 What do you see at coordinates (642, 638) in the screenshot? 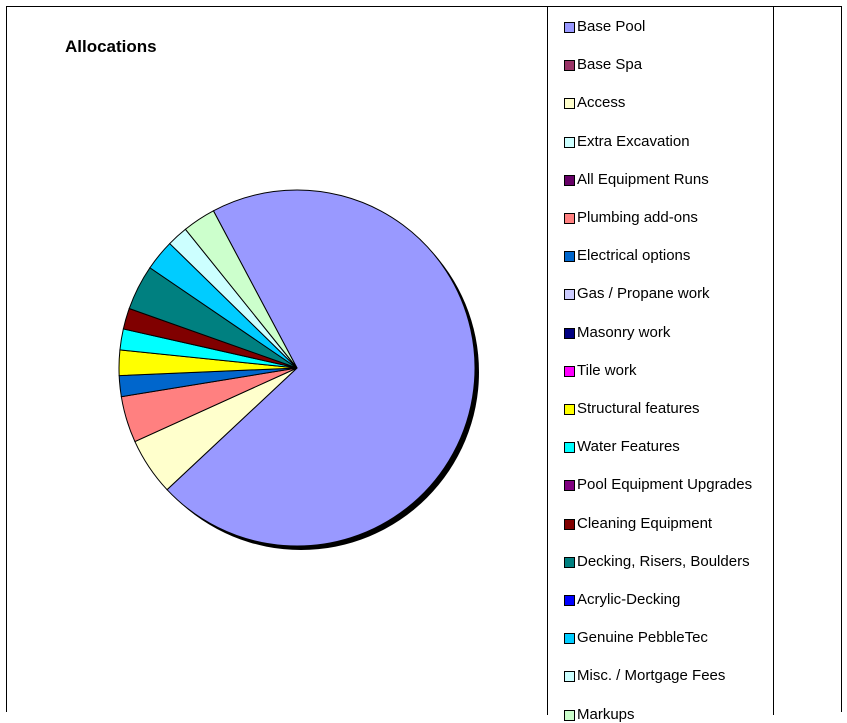
I see `legend-label: Genuine PebbleTec` at bounding box center [642, 638].